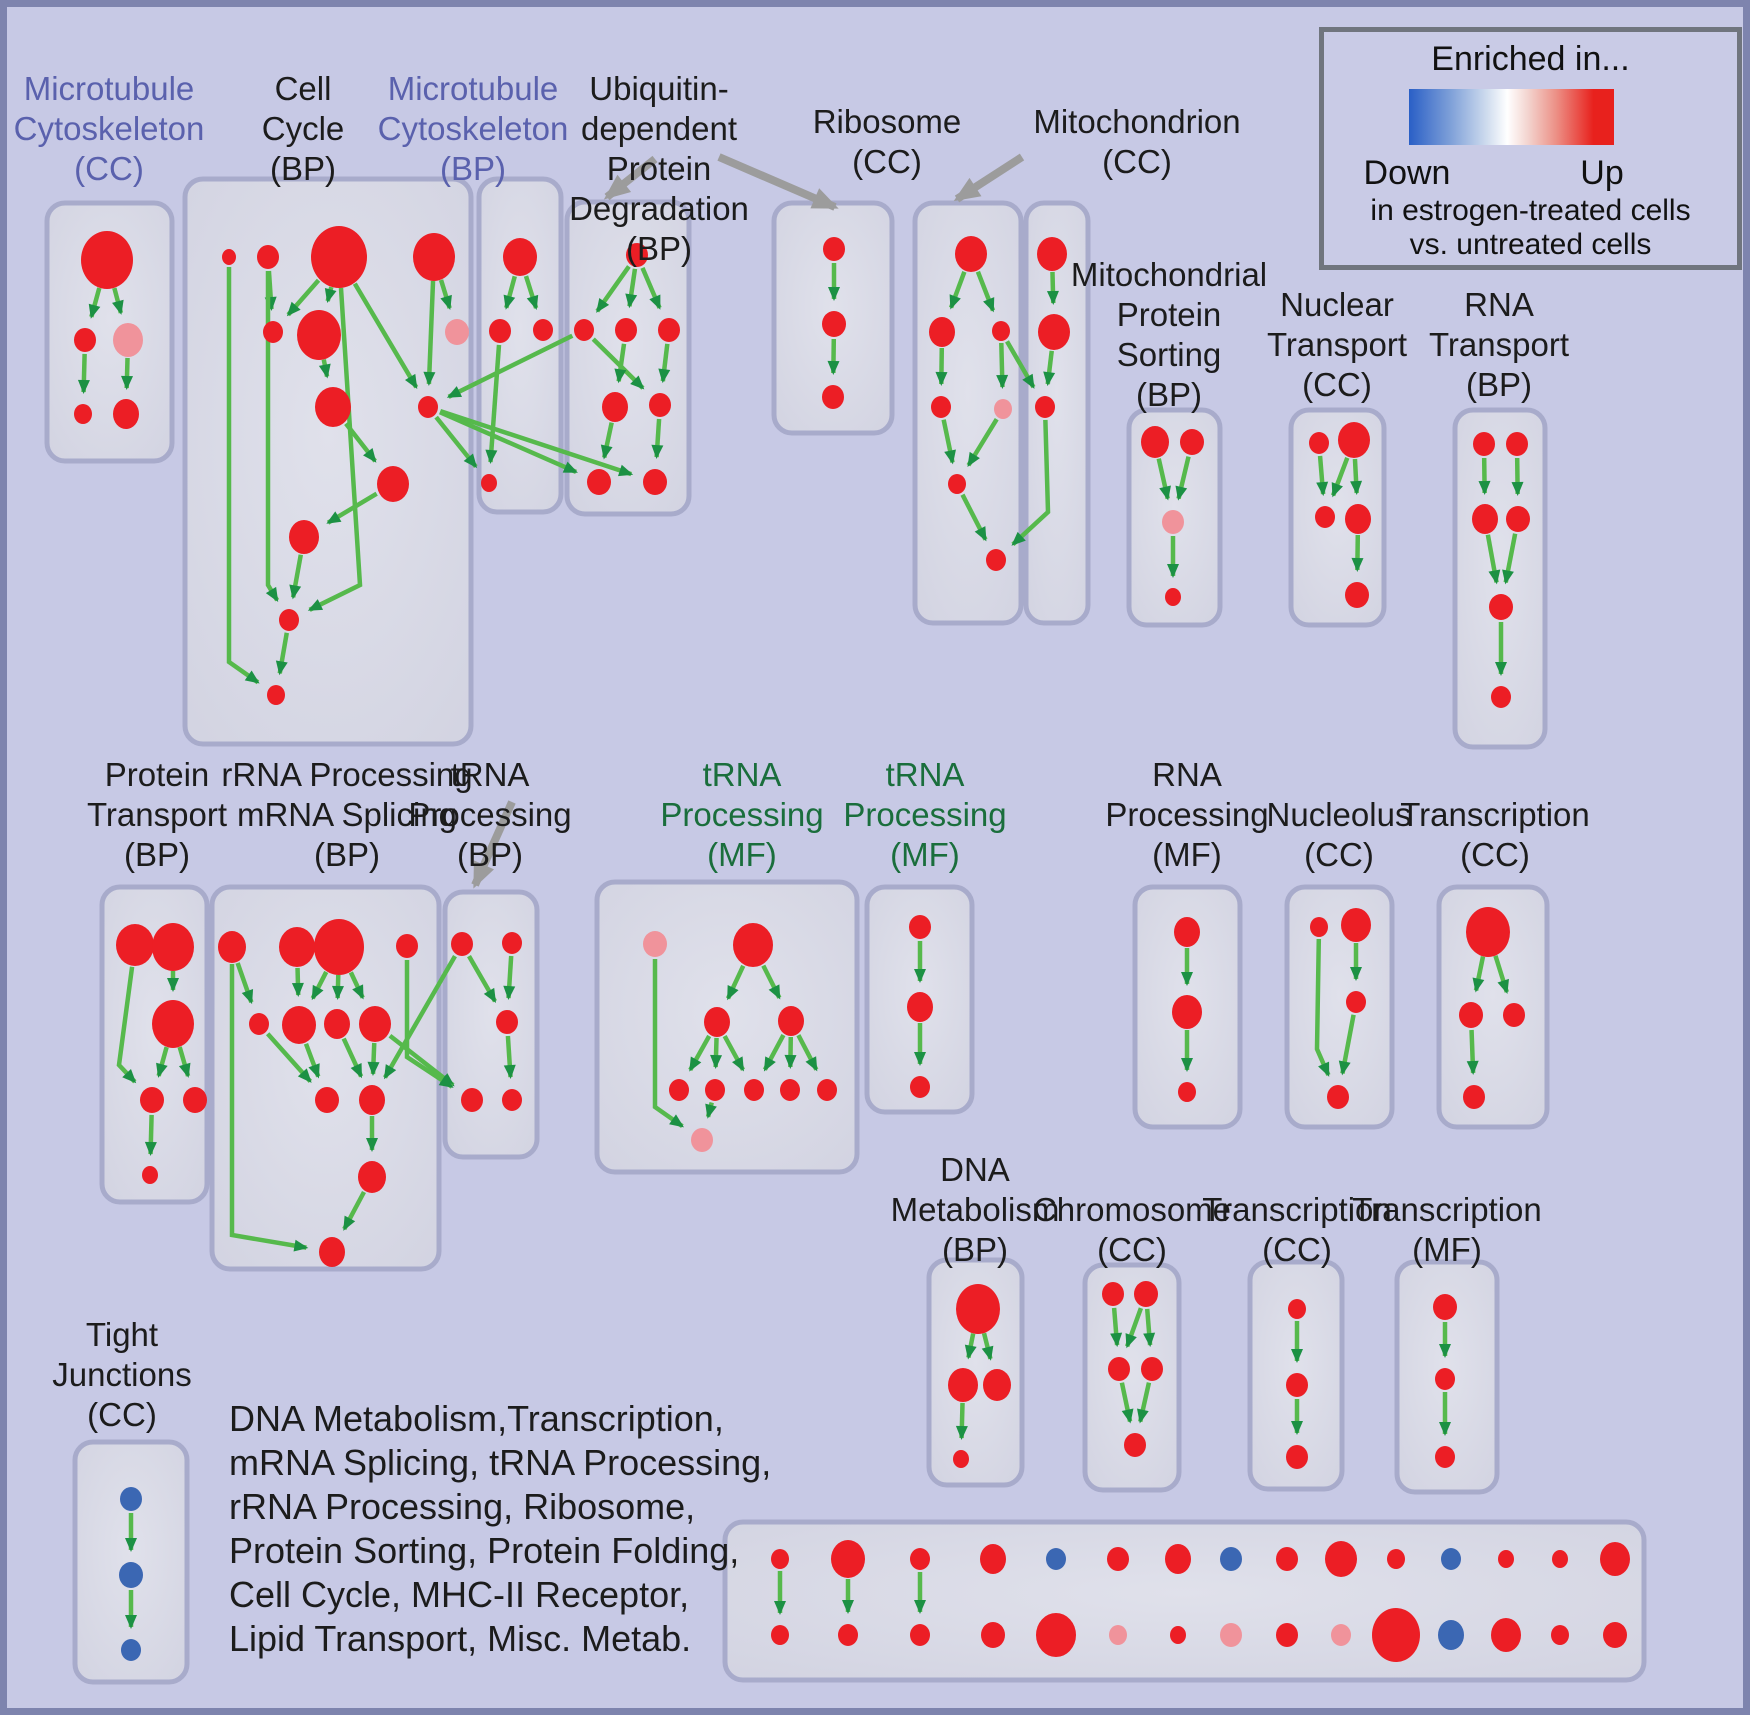 This screenshot has height=1715, width=1750. I want to click on go-term-node-rm3, so click(1187, 1092).